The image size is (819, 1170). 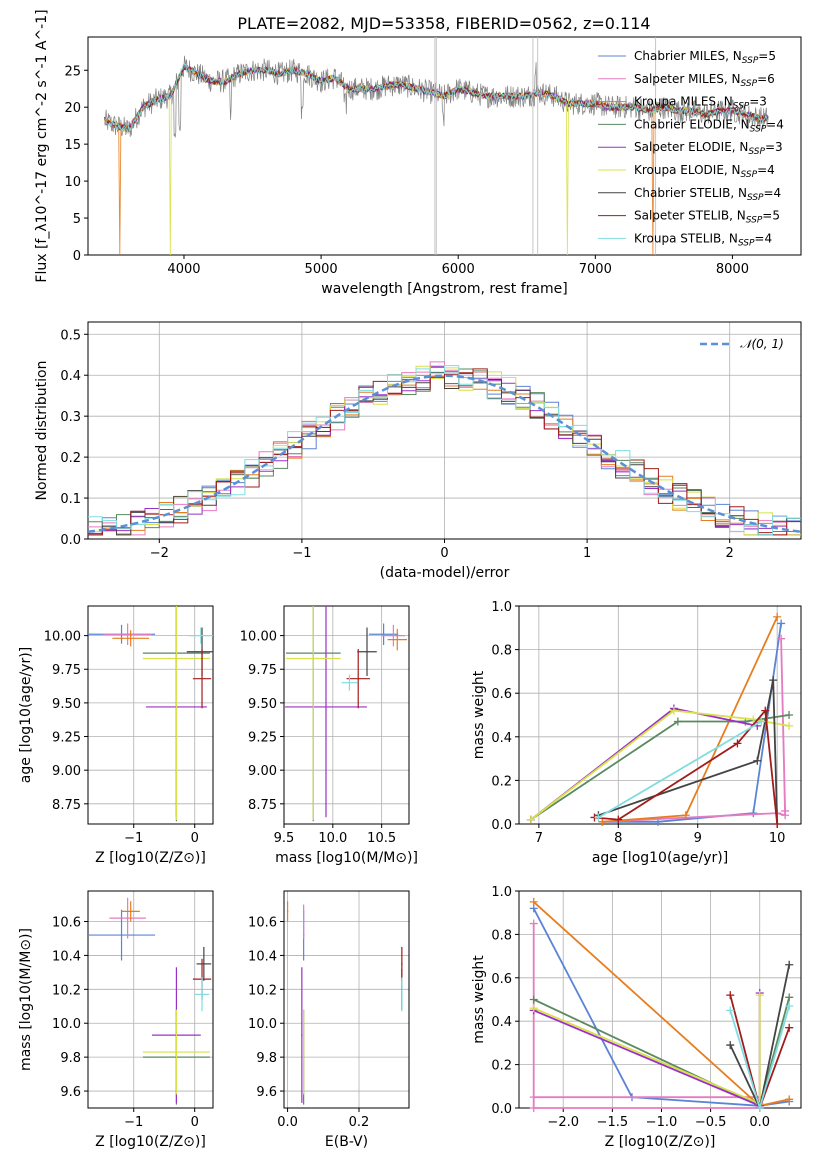 What do you see at coordinates (501, 1109) in the screenshot?
I see `y-tick-label: 0.0` at bounding box center [501, 1109].